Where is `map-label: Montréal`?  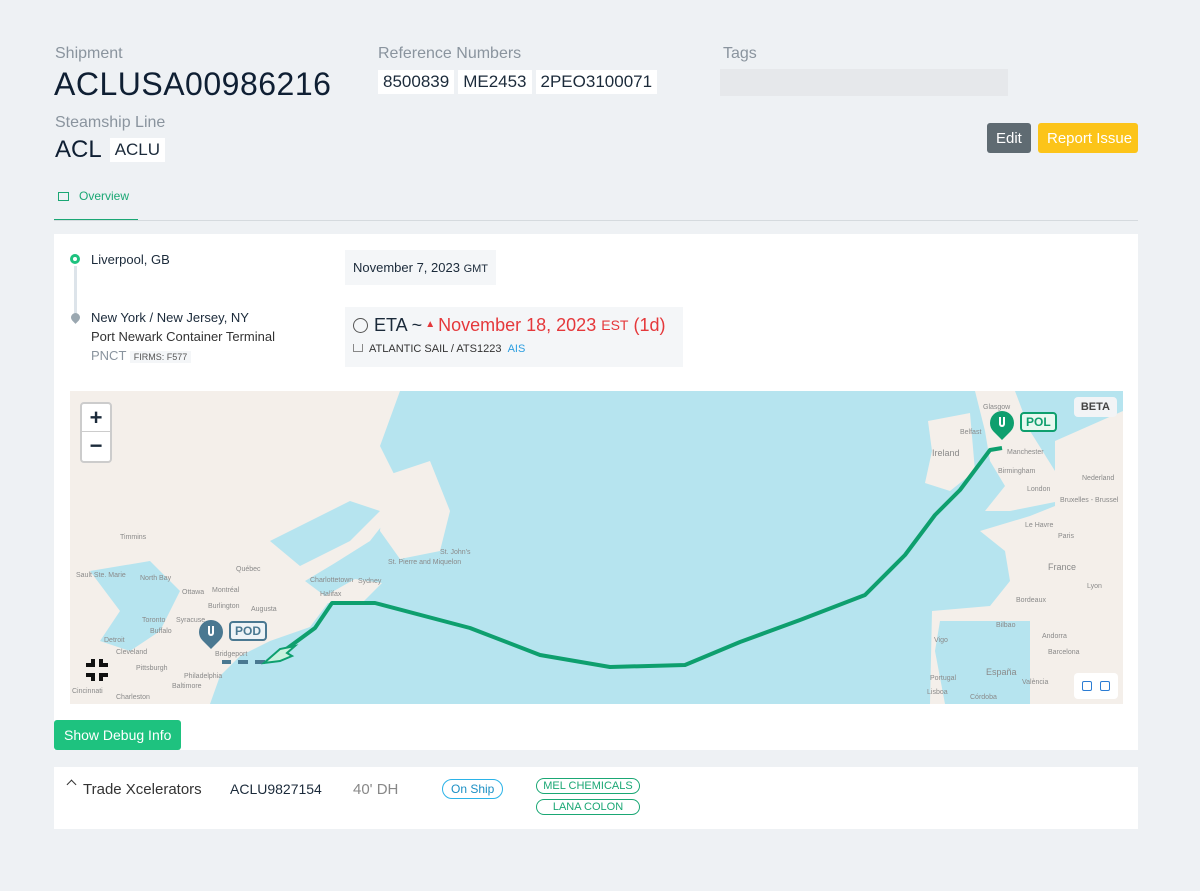 map-label: Montréal is located at coordinates (226, 590).